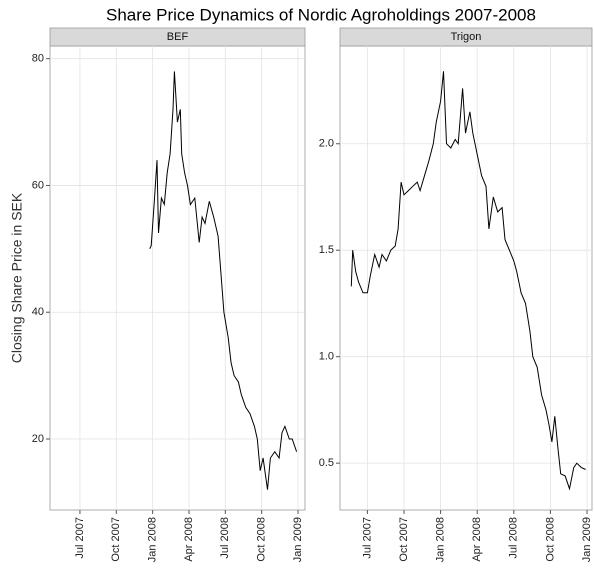  What do you see at coordinates (326, 463) in the screenshot?
I see `y-tick-label: 0.5` at bounding box center [326, 463].